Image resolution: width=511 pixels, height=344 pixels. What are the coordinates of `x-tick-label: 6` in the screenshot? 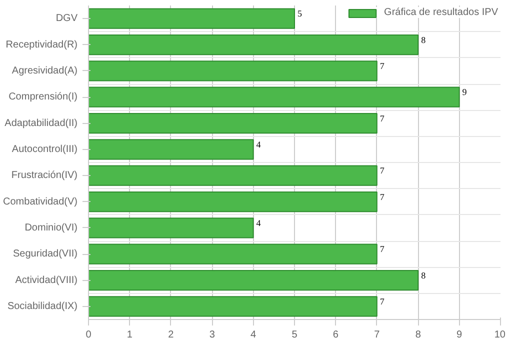 It's located at (335, 335).